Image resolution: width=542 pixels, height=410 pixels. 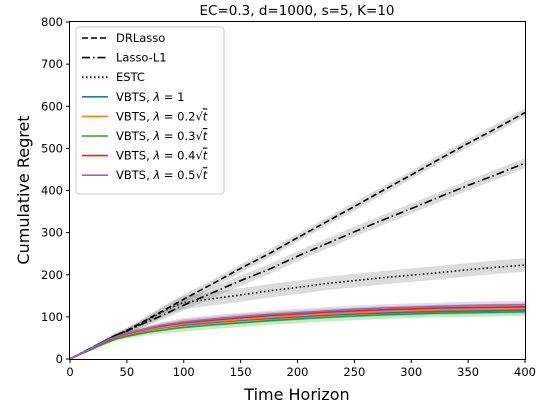 What do you see at coordinates (52, 275) in the screenshot?
I see `y-tick-label: 200` at bounding box center [52, 275].